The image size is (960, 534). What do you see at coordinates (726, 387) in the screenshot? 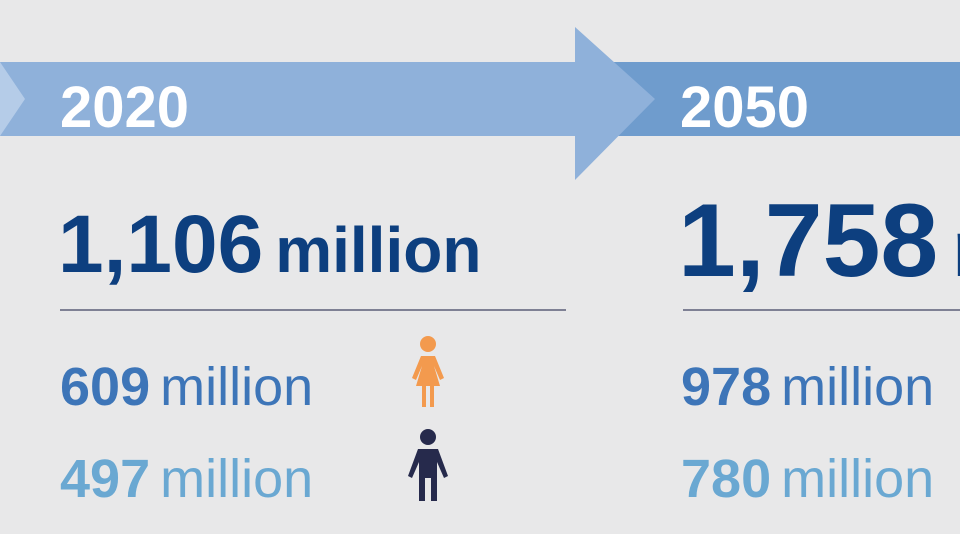
I see `female-value: 978` at bounding box center [726, 387].